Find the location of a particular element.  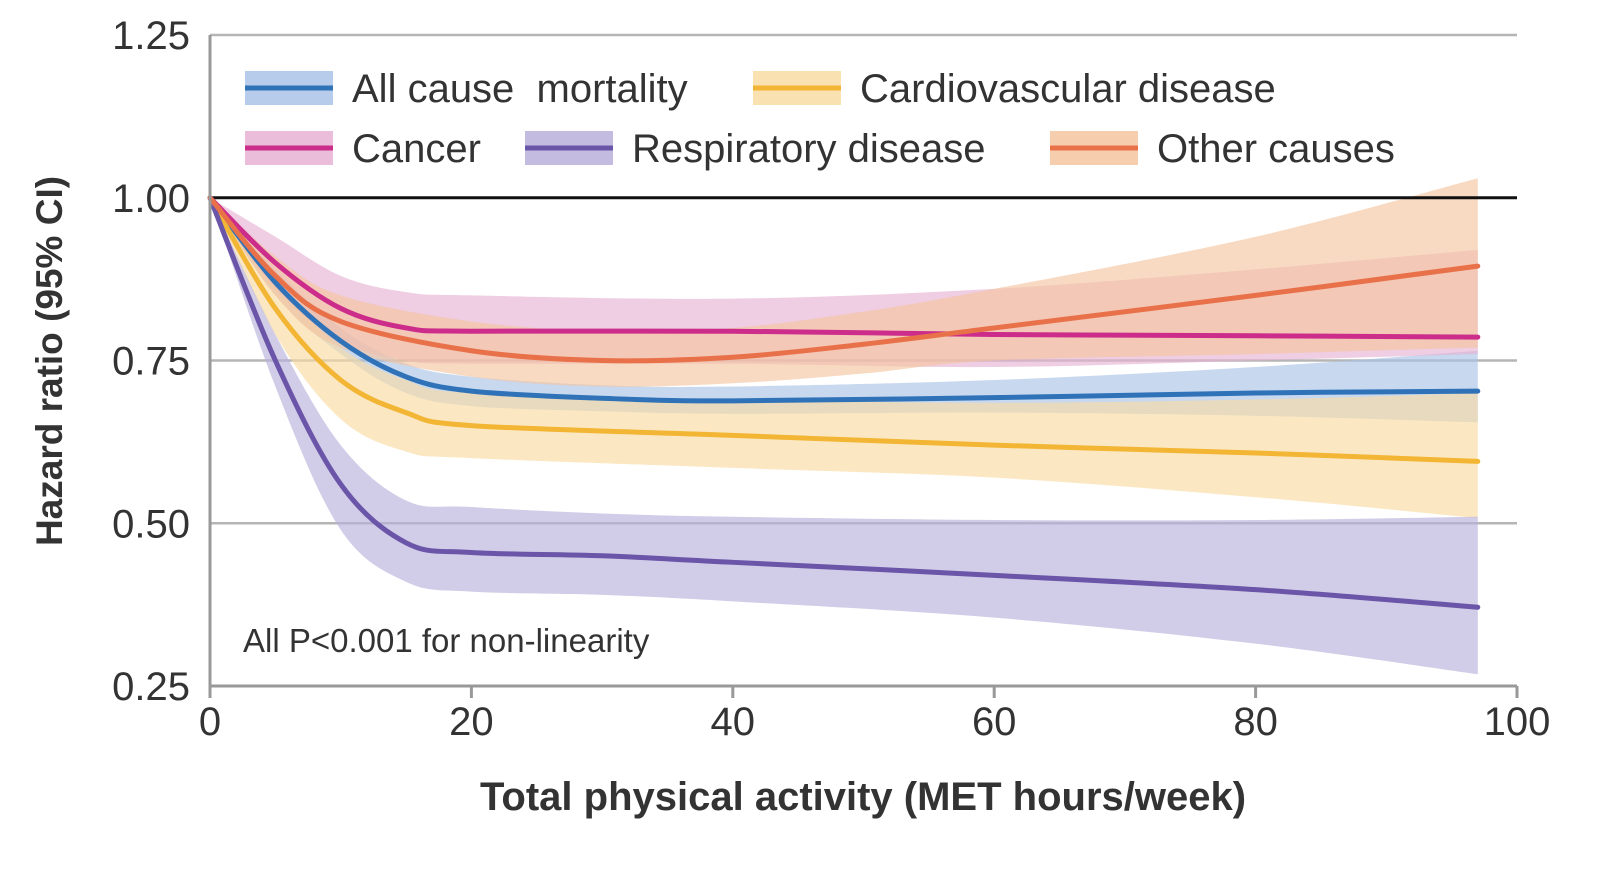

legend-item: All cause mortality is located at coordinates (466, 89).